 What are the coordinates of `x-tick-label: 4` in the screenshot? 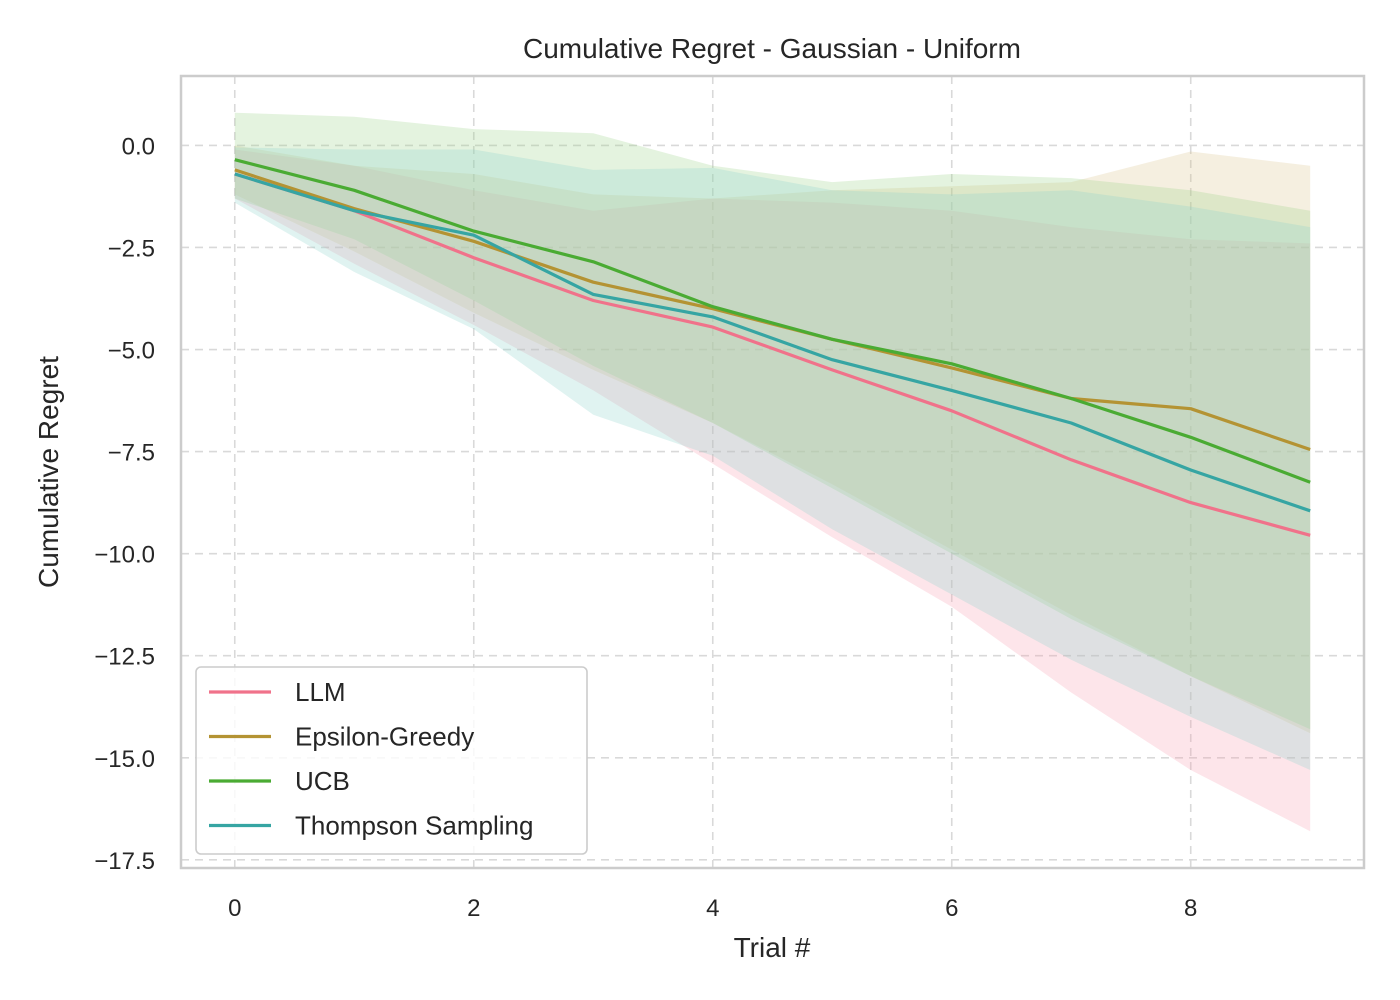 It's located at (712, 908).